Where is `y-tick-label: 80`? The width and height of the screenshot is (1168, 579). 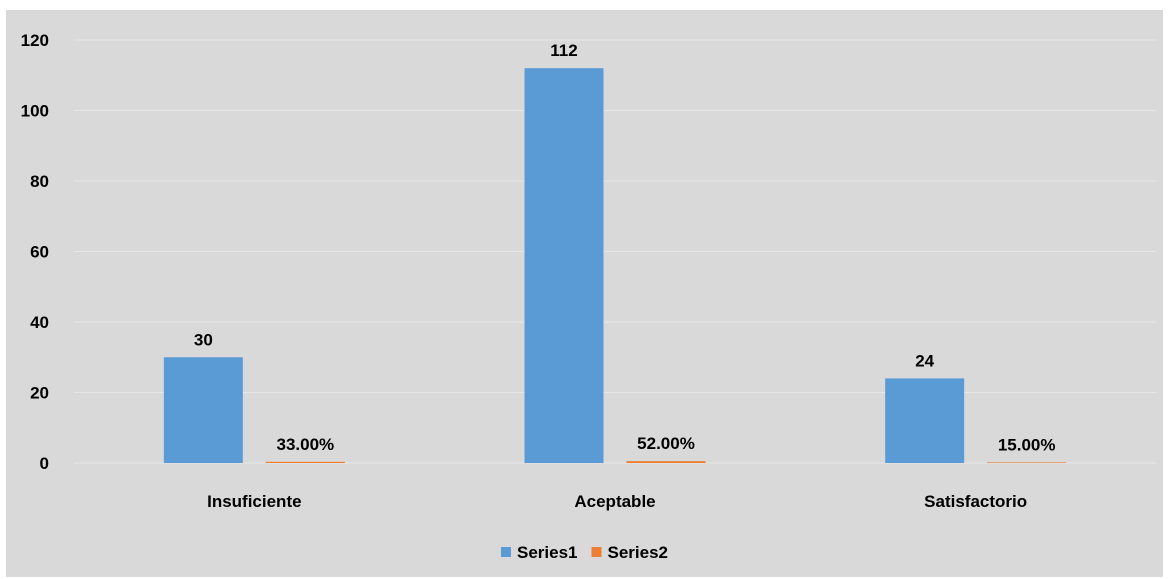
y-tick-label: 80 is located at coordinates (39, 181).